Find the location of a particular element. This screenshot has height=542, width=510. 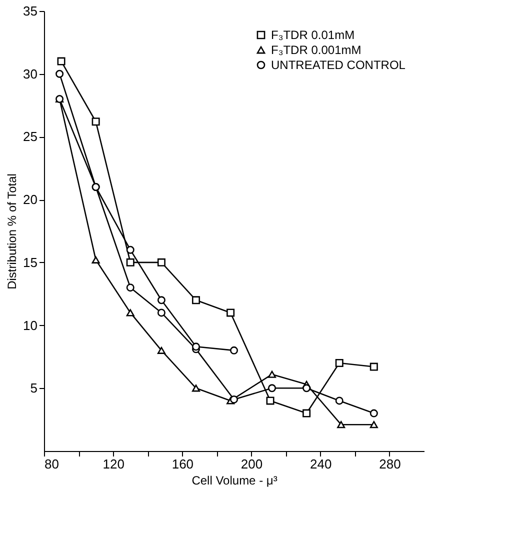

y-tick-label: 15 is located at coordinates (30, 262).